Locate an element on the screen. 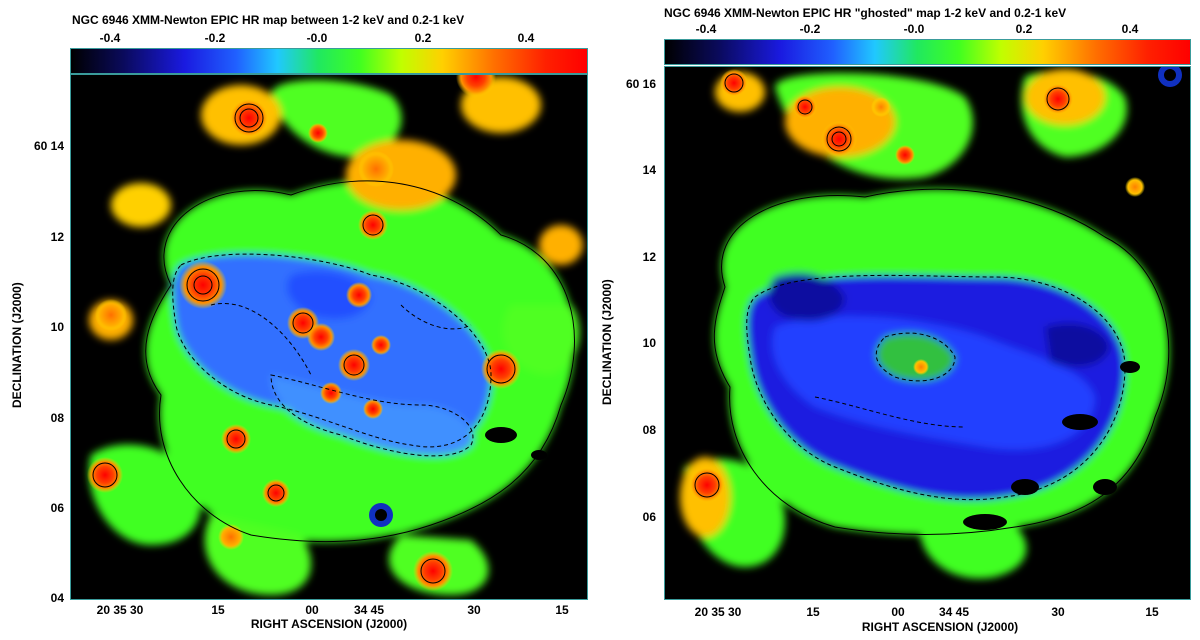  right-colorbar is located at coordinates (927, 52).